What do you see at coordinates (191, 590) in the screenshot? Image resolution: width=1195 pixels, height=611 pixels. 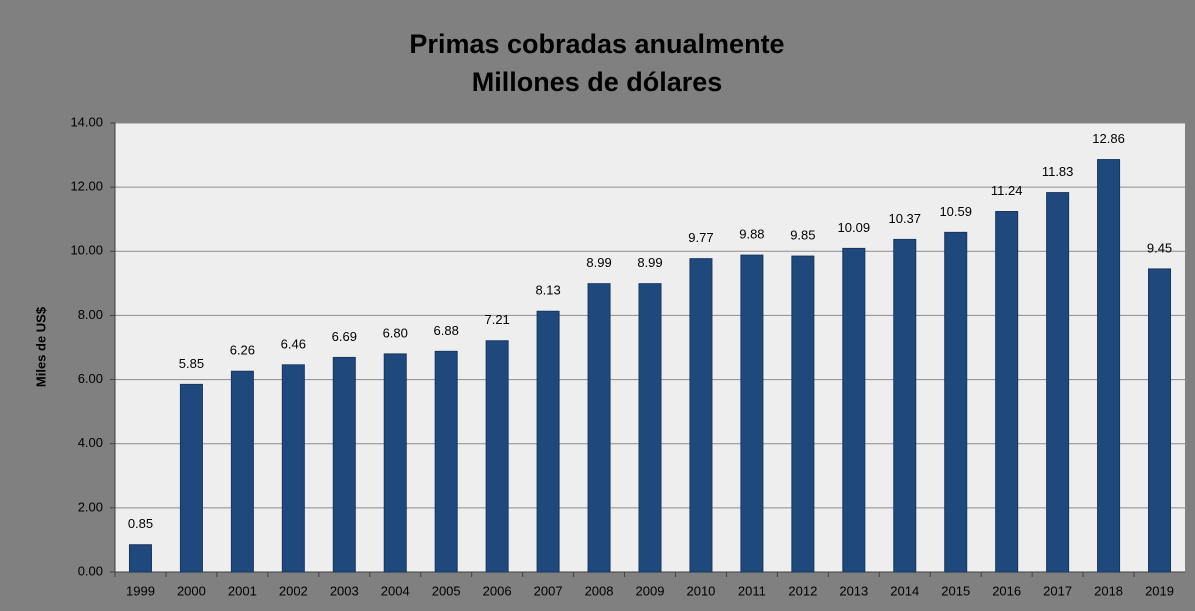 I see `x-tick-label: 2000` at bounding box center [191, 590].